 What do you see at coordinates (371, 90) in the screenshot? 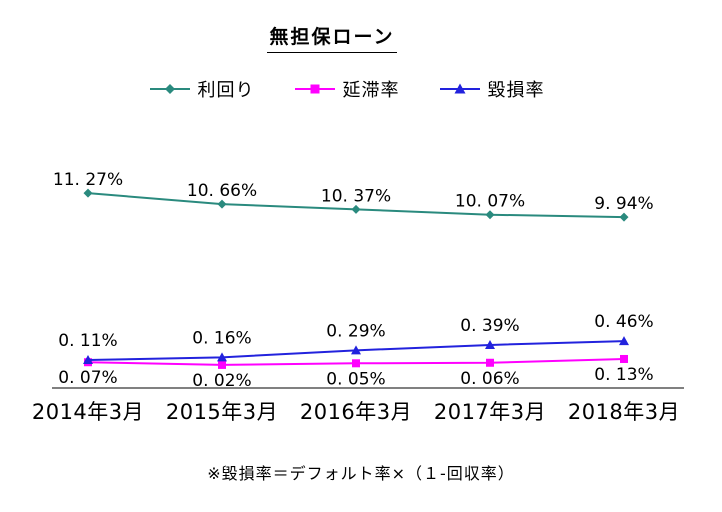
I see `legend-label-delinquency: 延滞率` at bounding box center [371, 90].